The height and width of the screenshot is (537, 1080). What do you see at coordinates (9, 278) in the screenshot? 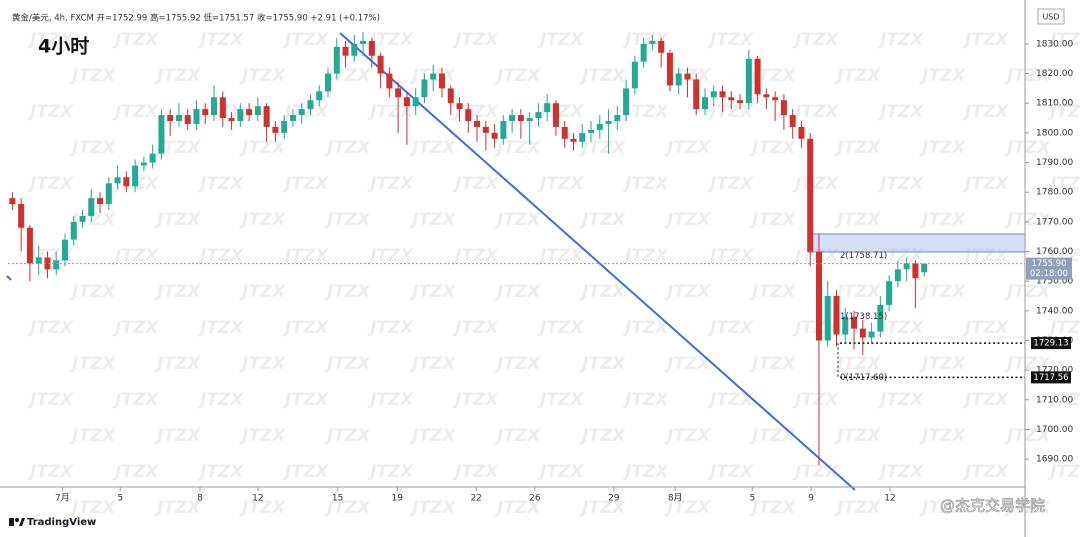
I see `trend-line-stub` at bounding box center [9, 278].